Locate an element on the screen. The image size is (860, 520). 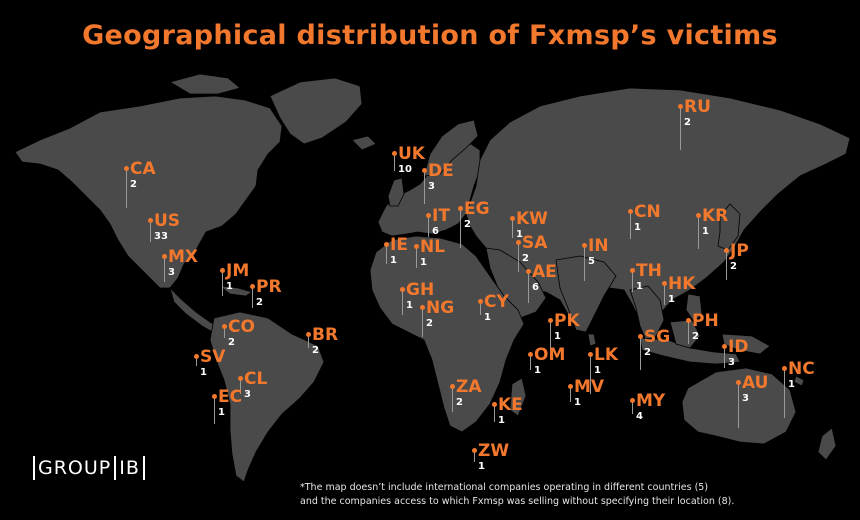
country-code: US is located at coordinates (167, 221).